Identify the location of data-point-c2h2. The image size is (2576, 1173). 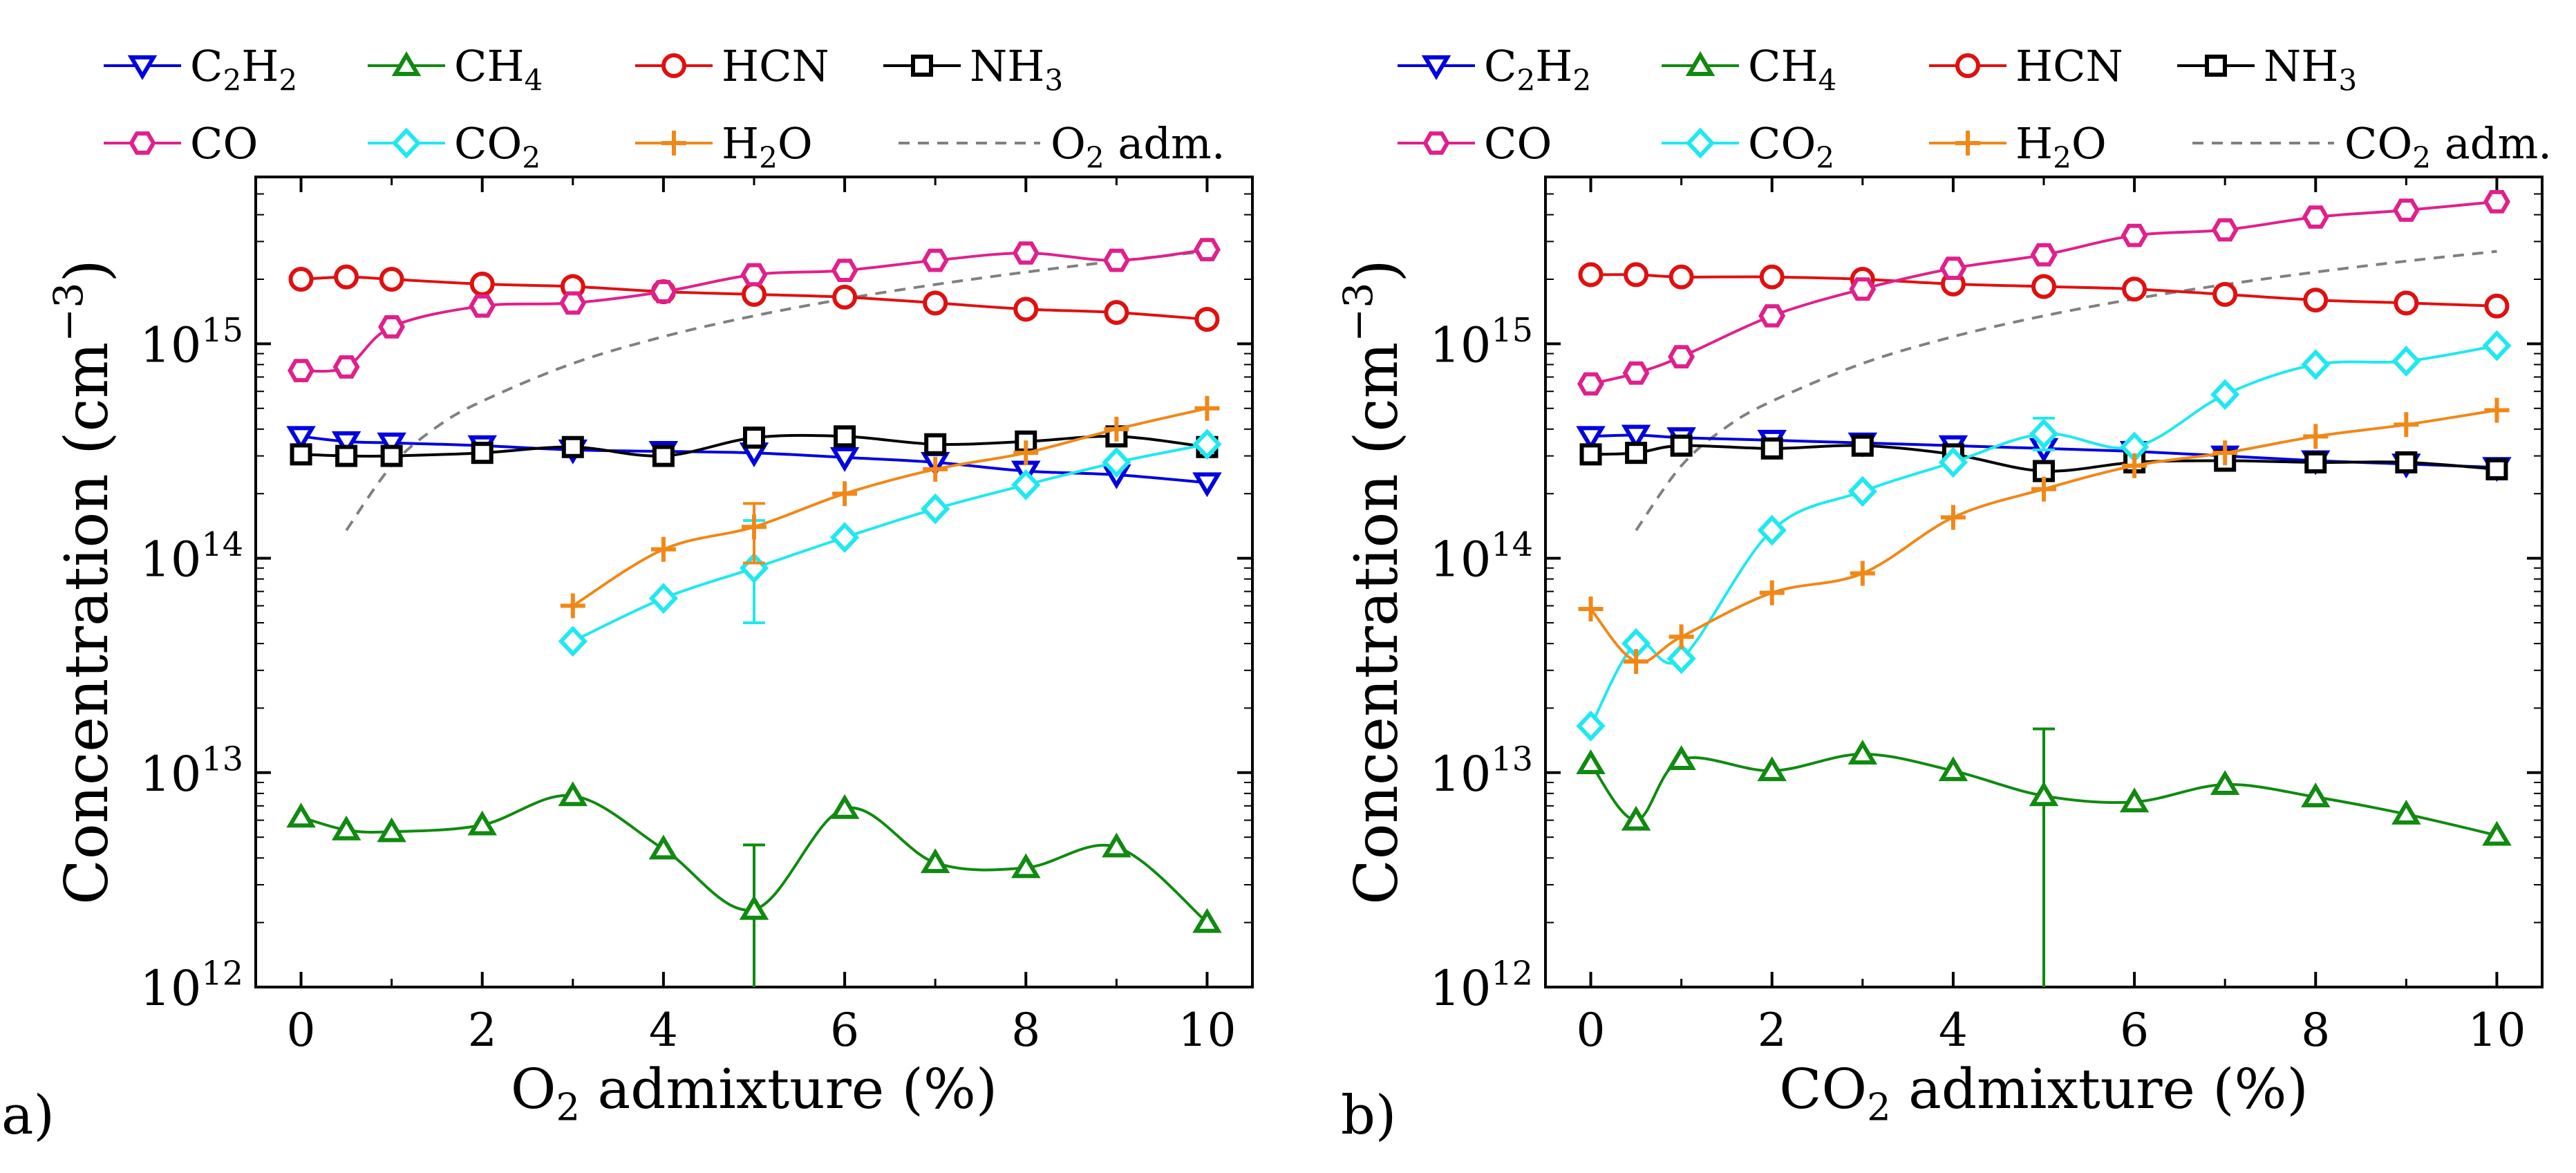
(1636, 437).